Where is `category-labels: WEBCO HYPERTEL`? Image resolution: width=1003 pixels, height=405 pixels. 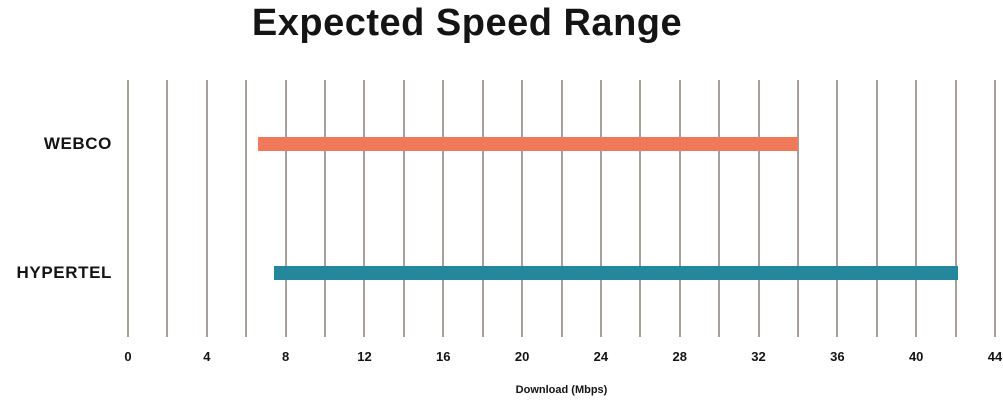
category-labels: WEBCO HYPERTEL is located at coordinates (56, 208).